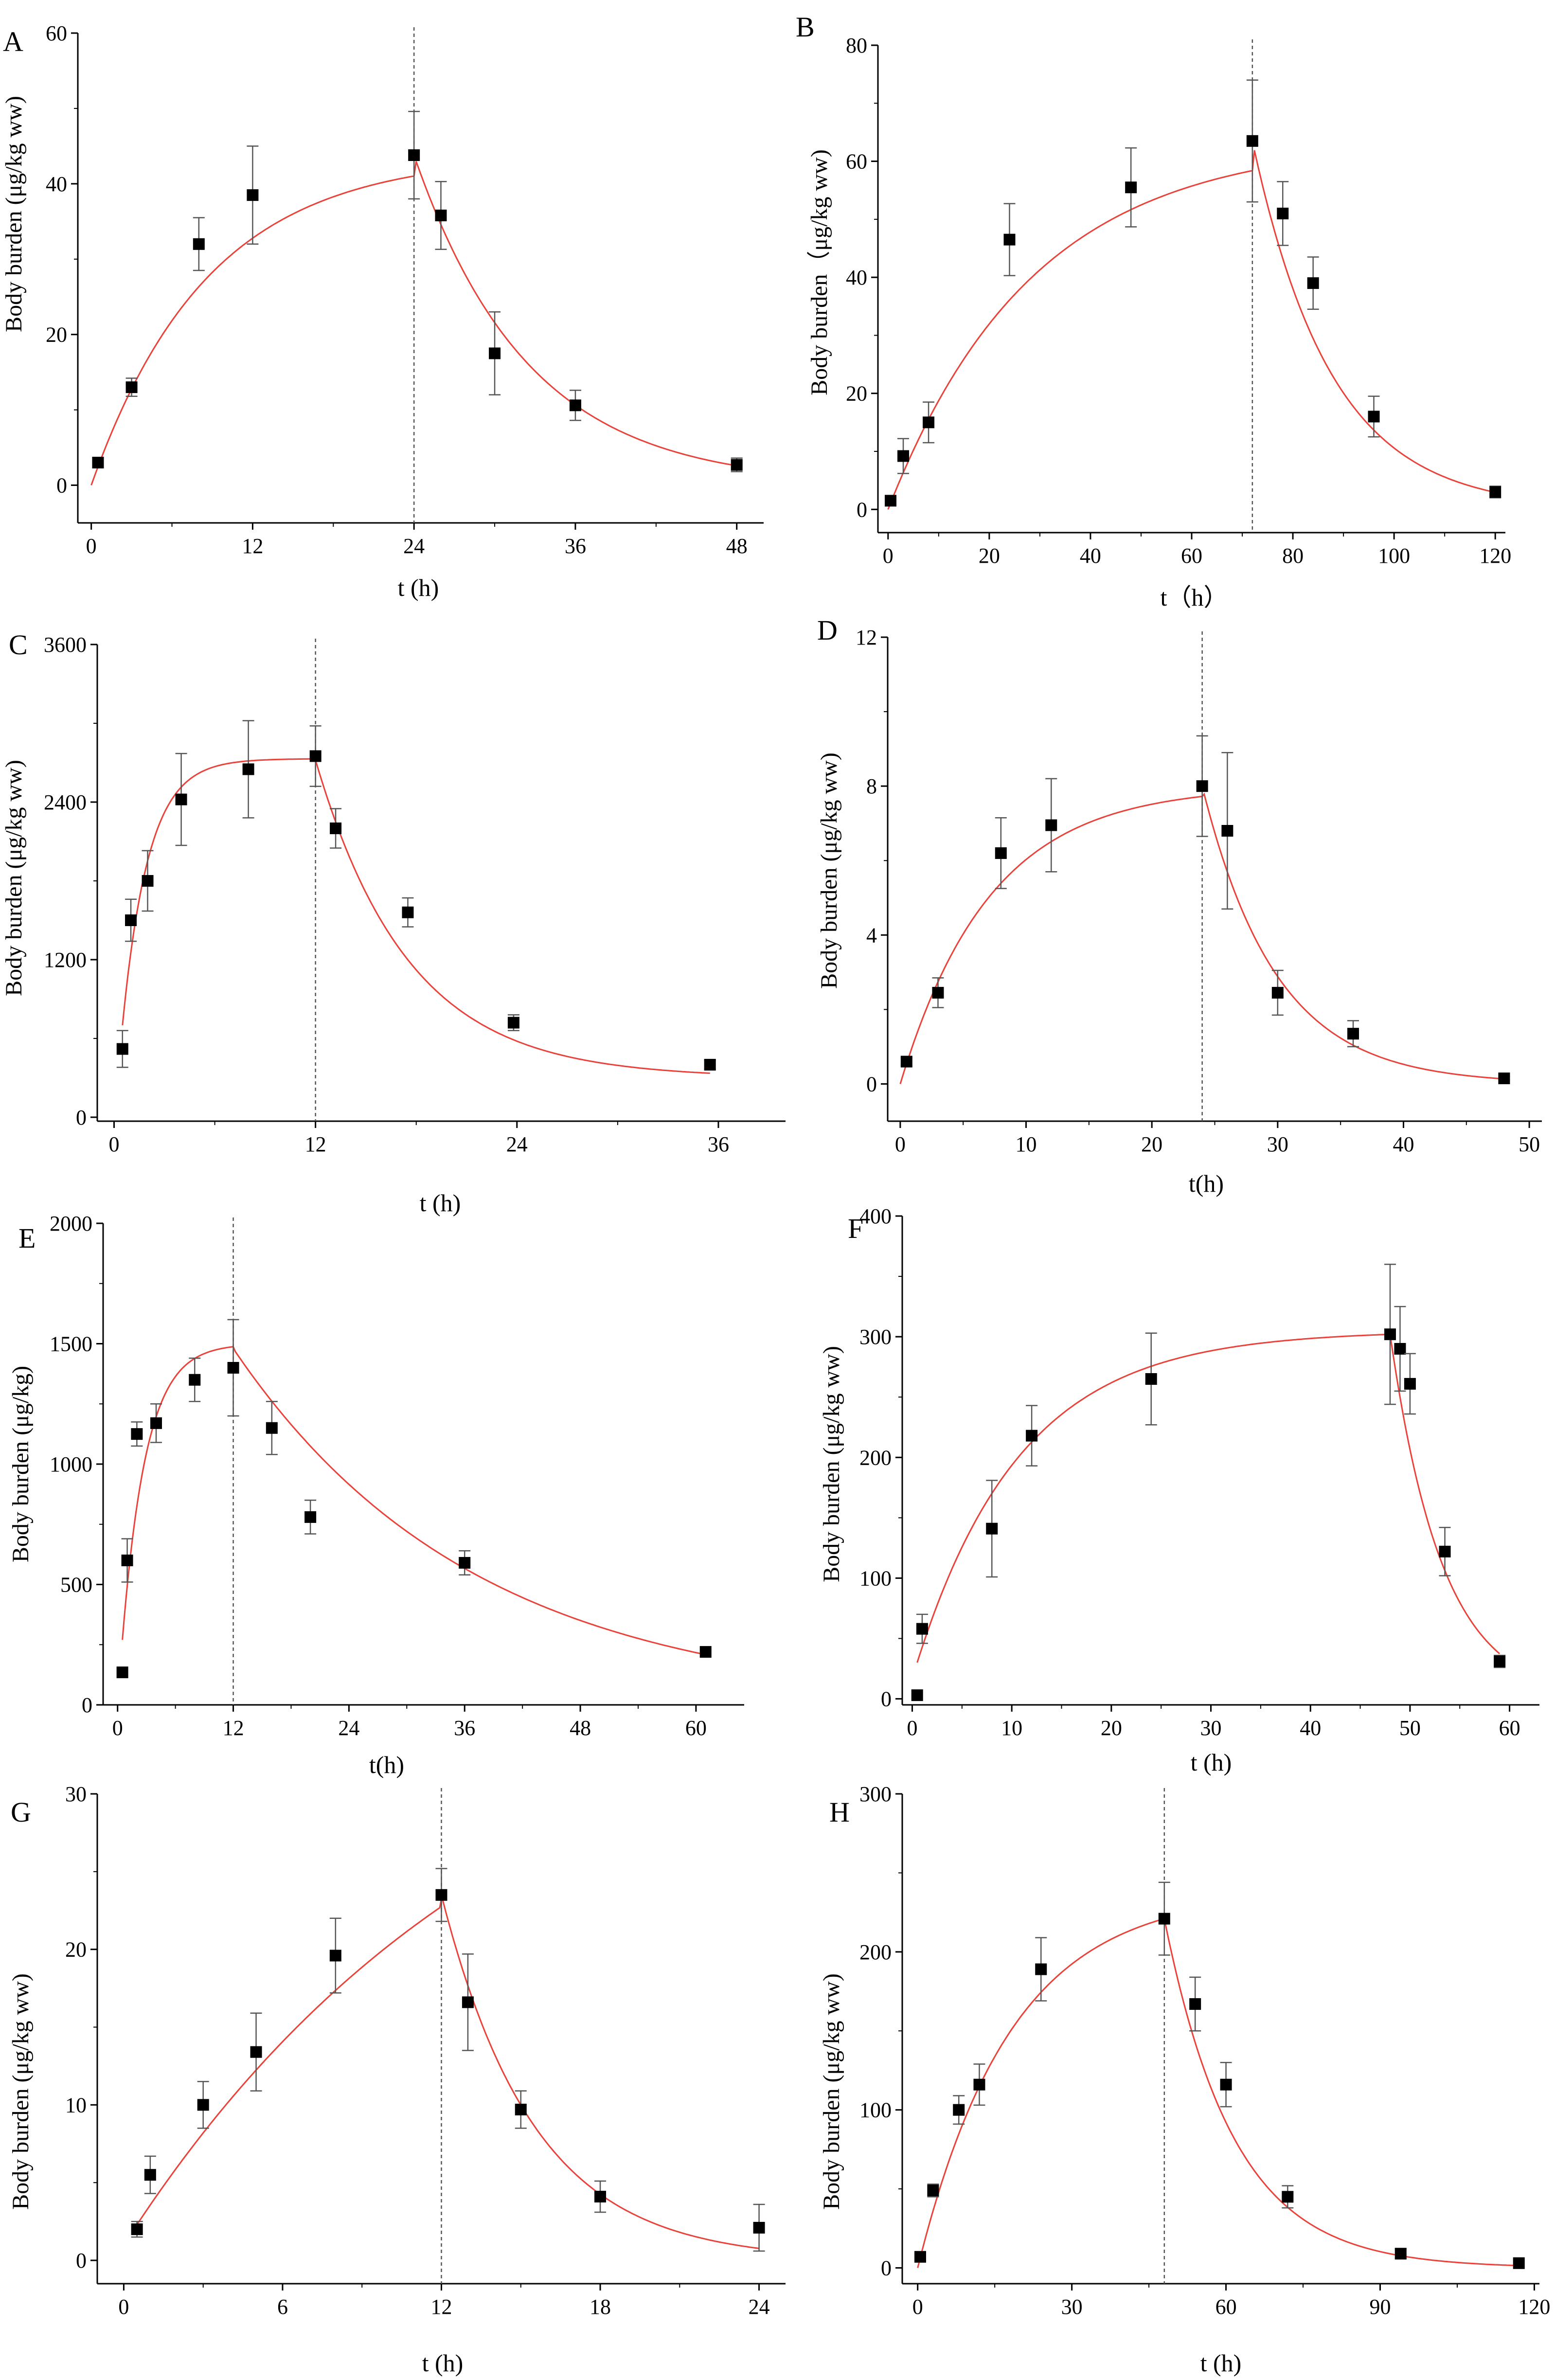 The height and width of the screenshot is (2380, 1555). I want to click on x-tick-label: 90, so click(1381, 2307).